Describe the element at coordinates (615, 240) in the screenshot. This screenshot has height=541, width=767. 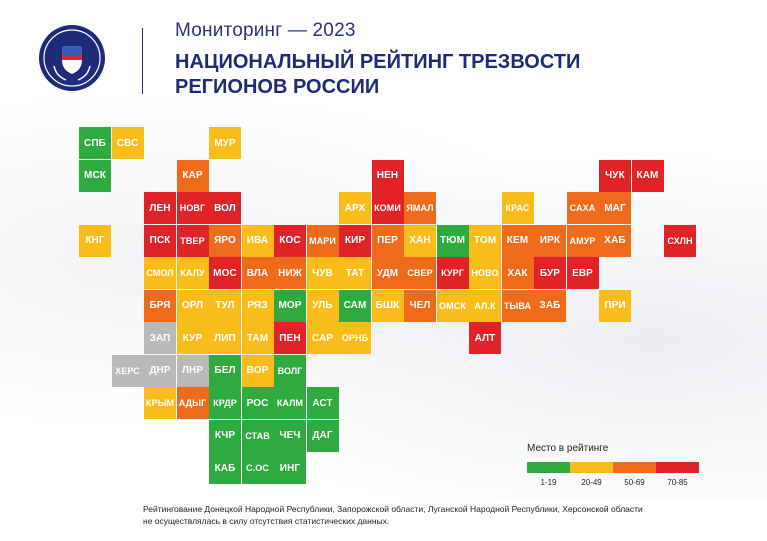
I see `region-tile: ХАБ` at that location.